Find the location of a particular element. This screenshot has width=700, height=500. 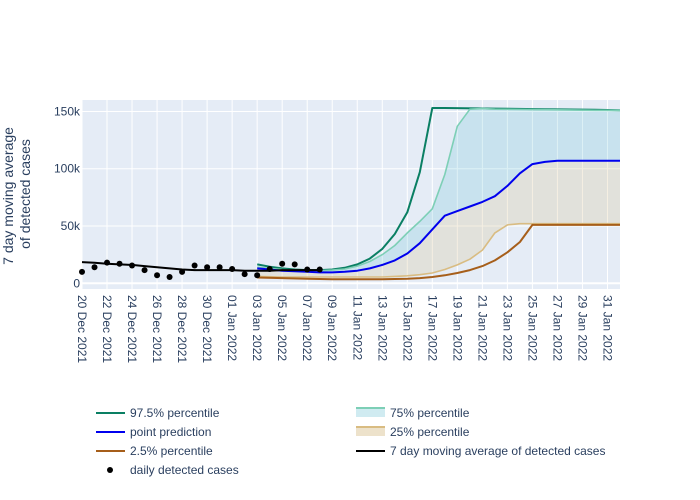

x-tick-label: 23 Jan 2022 is located at coordinates (507, 328).